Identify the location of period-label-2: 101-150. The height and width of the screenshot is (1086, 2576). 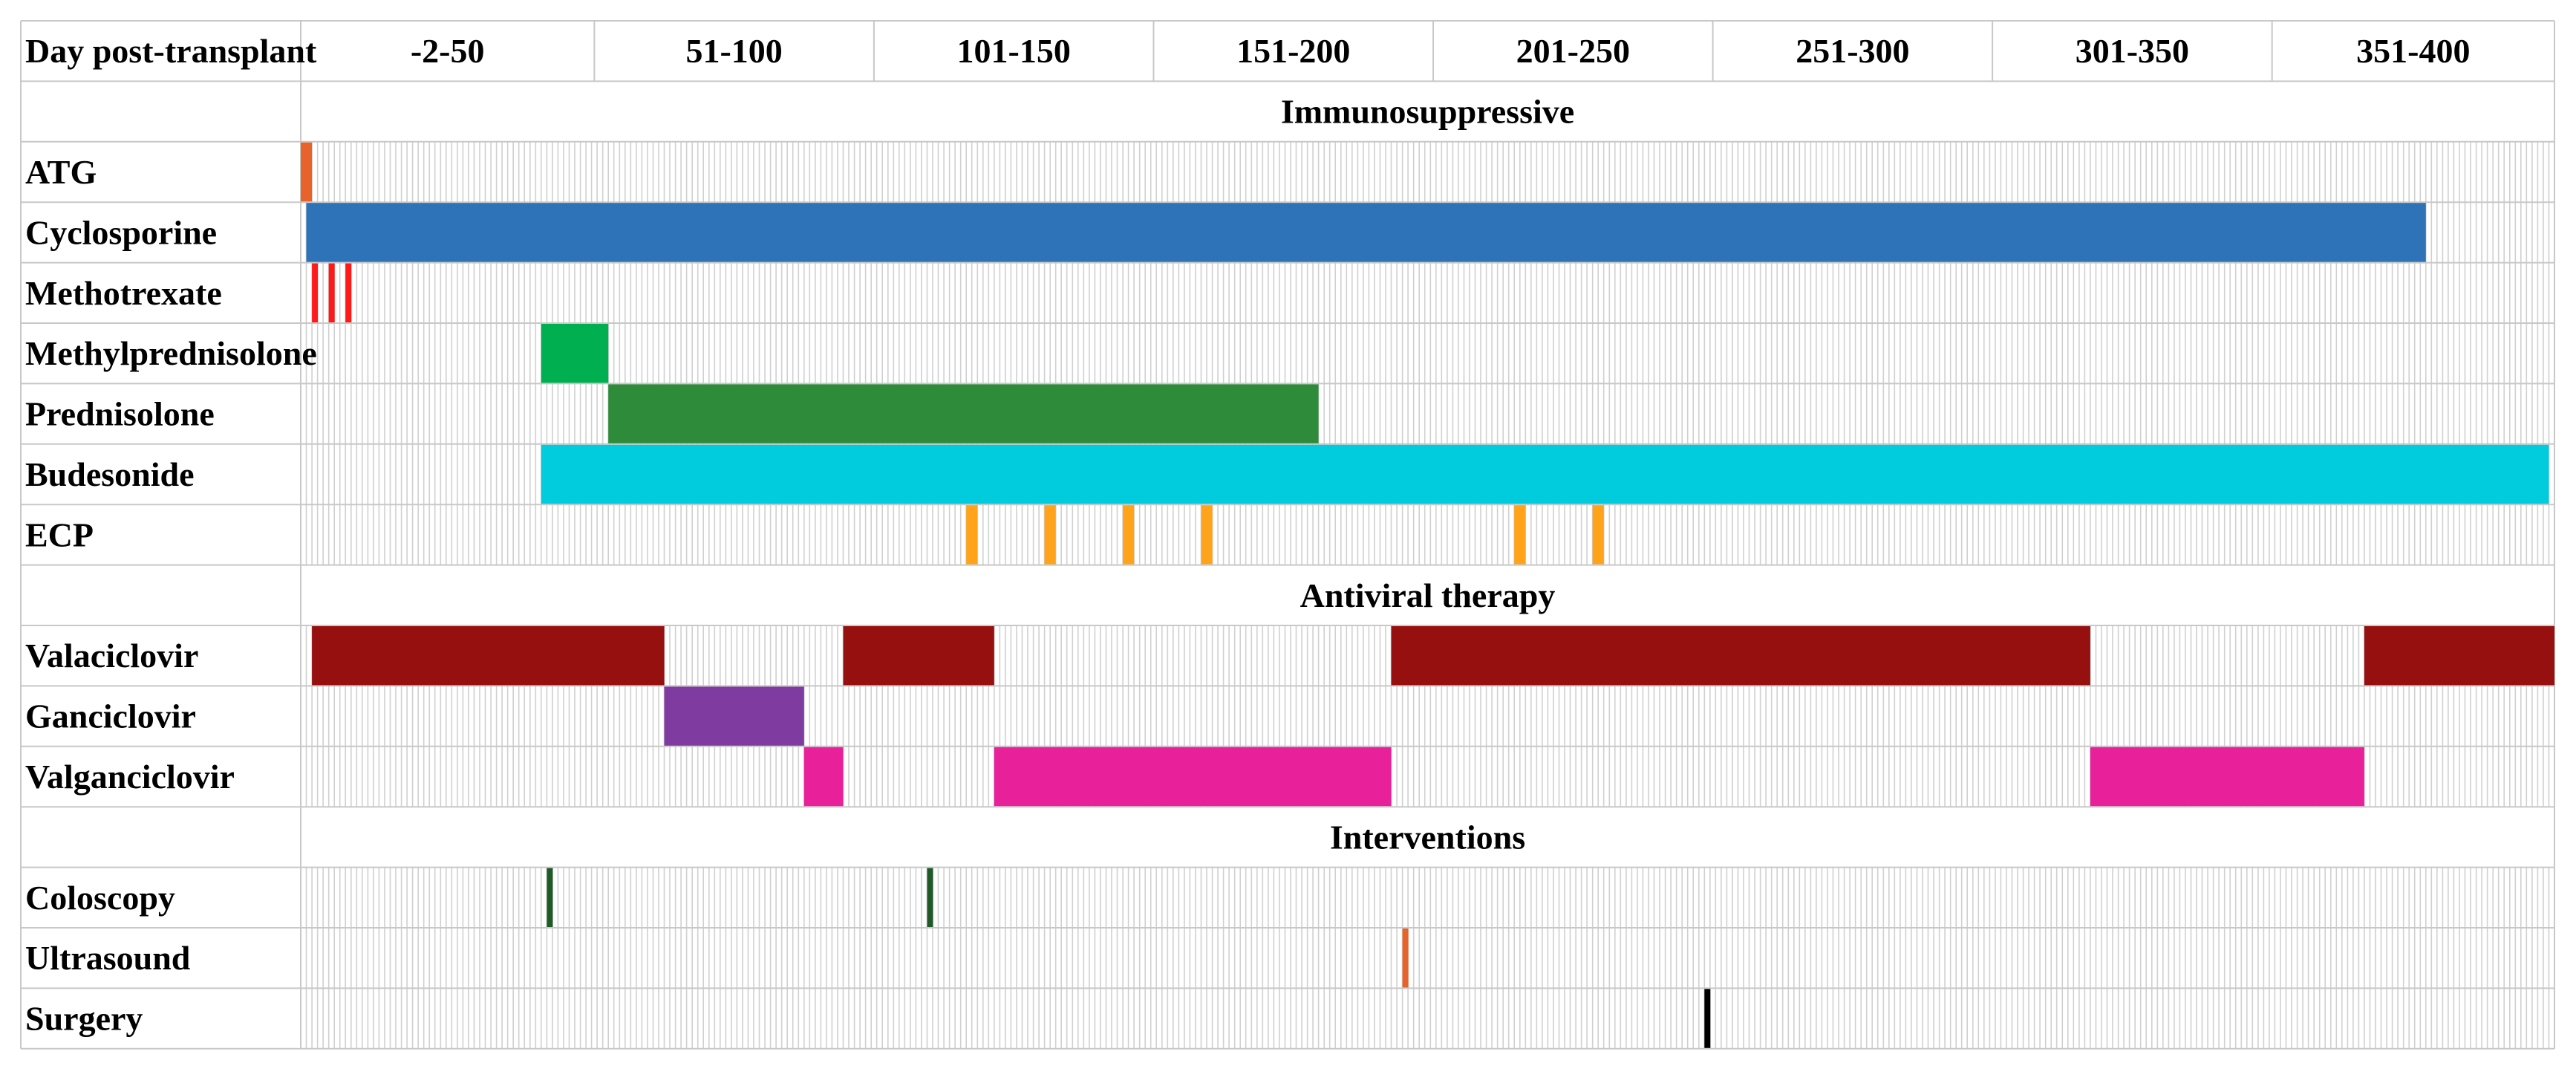
(1014, 51).